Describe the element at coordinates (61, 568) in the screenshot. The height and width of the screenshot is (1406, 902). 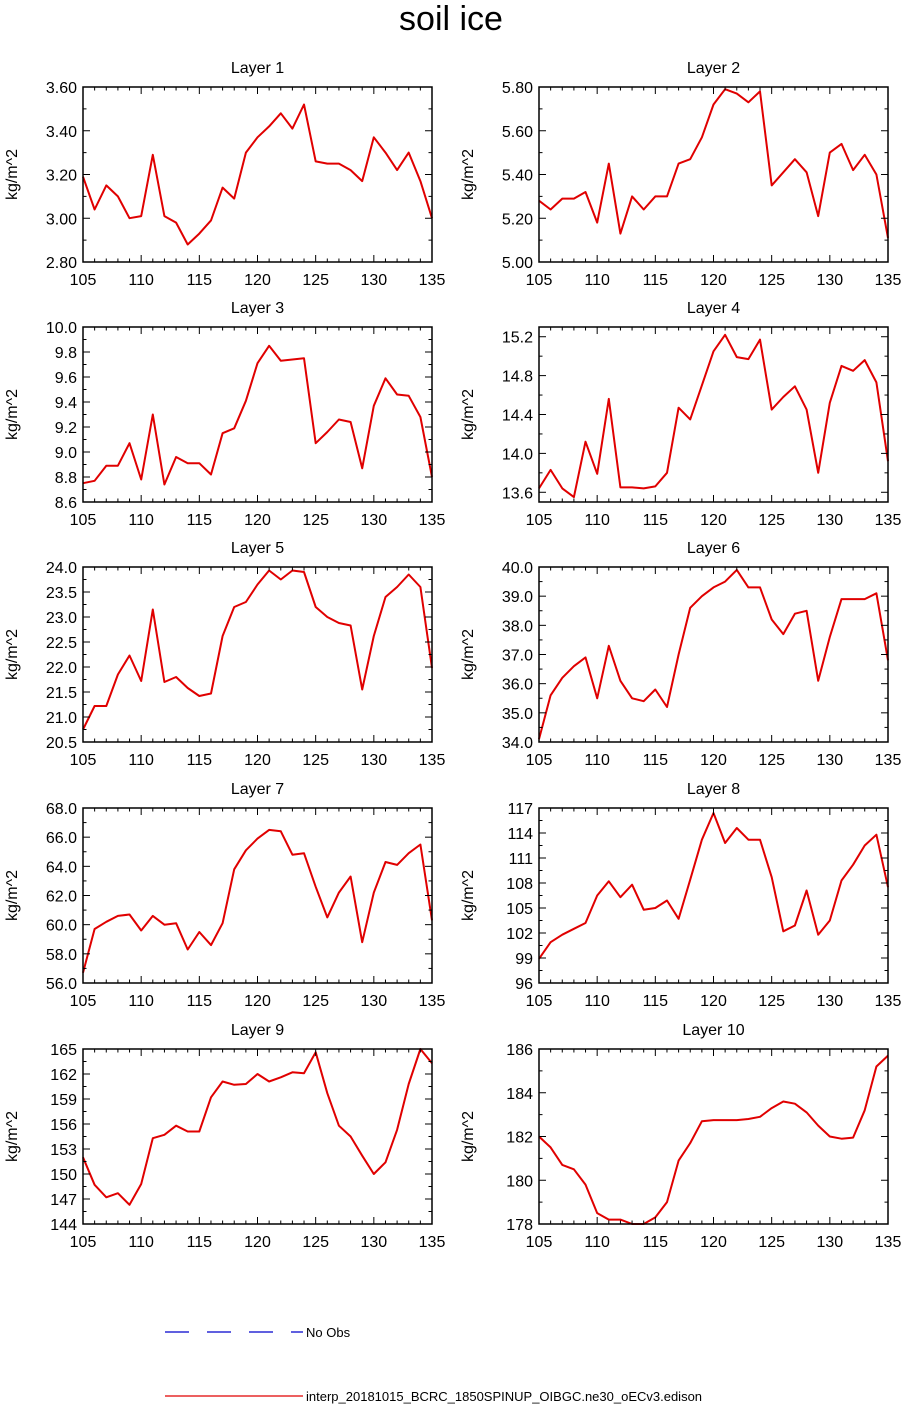
I see `y-tick-label: 24.0` at that location.